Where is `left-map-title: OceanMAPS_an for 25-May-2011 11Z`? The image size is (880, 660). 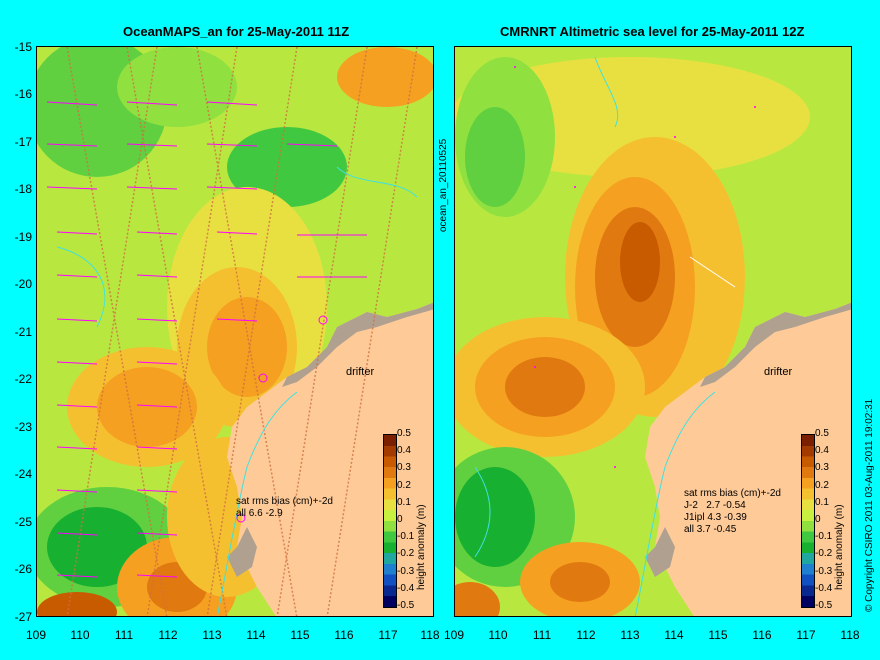 left-map-title: OceanMAPS_an for 25-May-2011 11Z is located at coordinates (236, 31).